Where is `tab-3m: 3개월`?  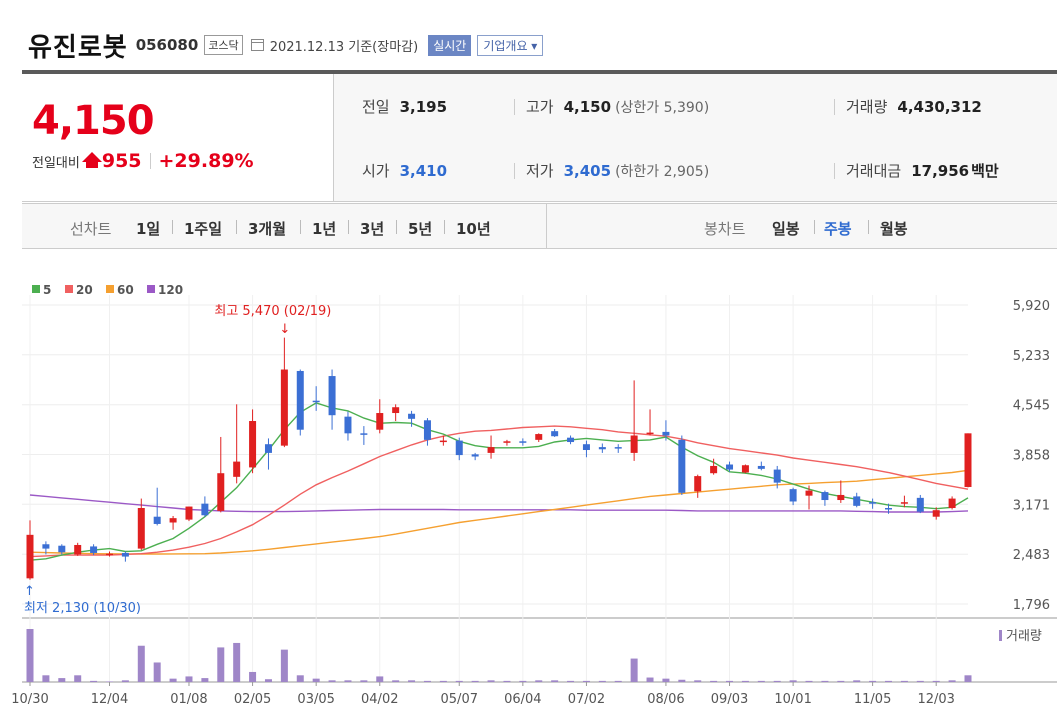
tab-3m: 3개월 is located at coordinates (267, 229).